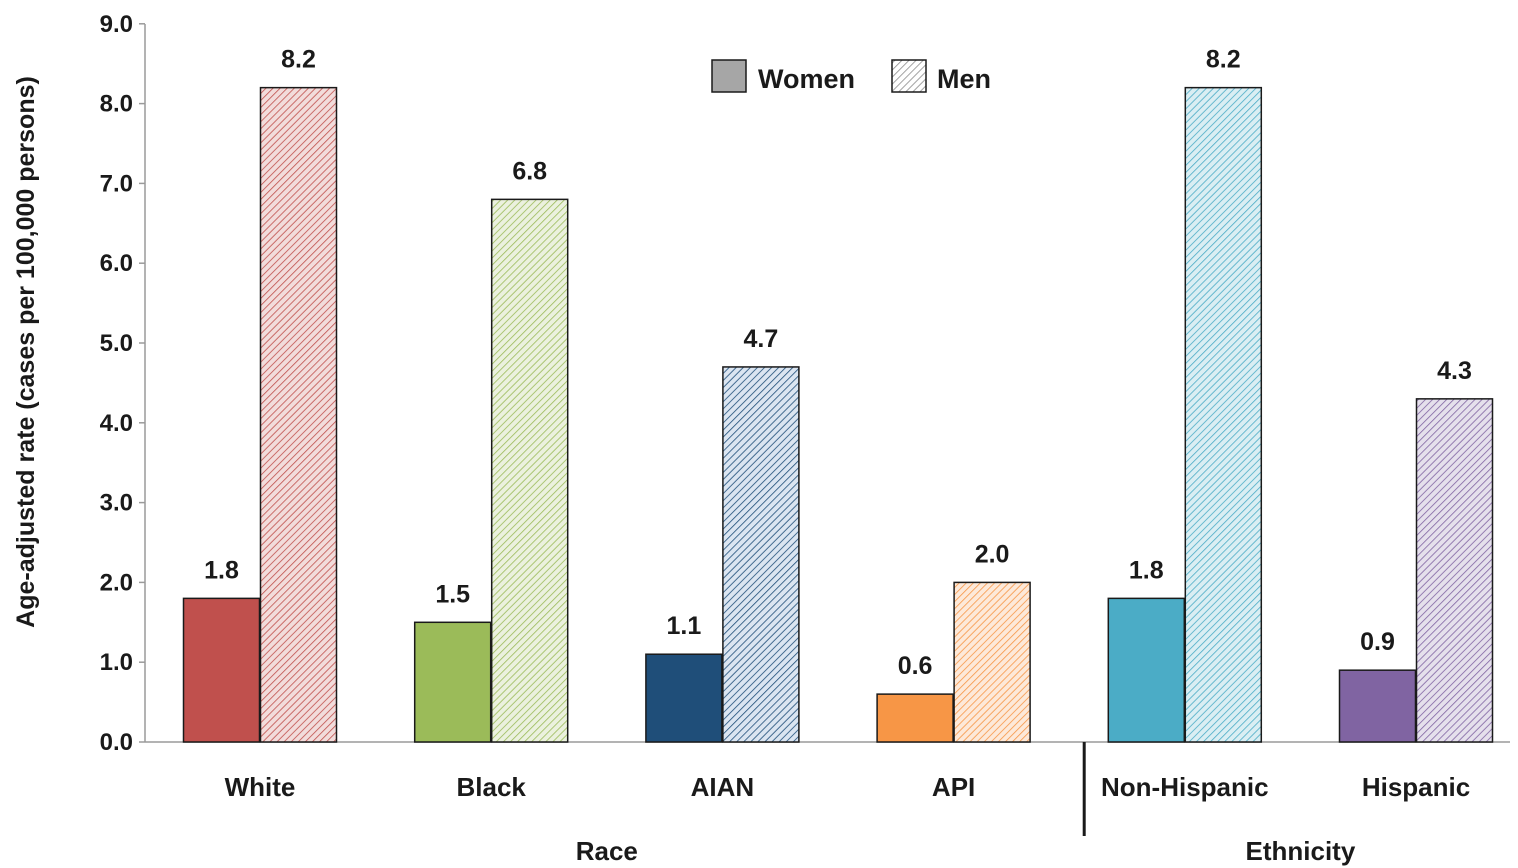  I want to click on data-label-women: 1.5, so click(452, 594).